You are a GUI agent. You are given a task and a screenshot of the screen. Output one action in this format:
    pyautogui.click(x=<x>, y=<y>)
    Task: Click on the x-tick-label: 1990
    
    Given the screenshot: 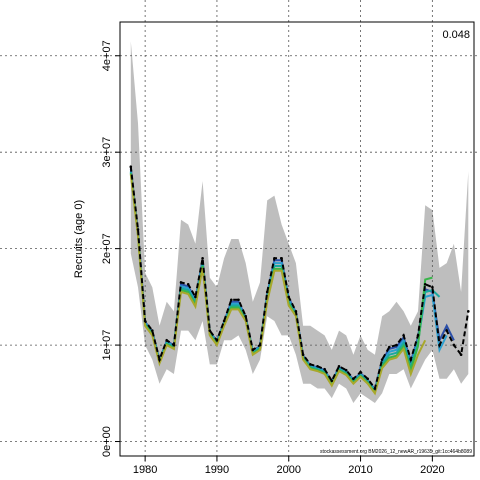 What is the action you would take?
    pyautogui.click(x=217, y=470)
    